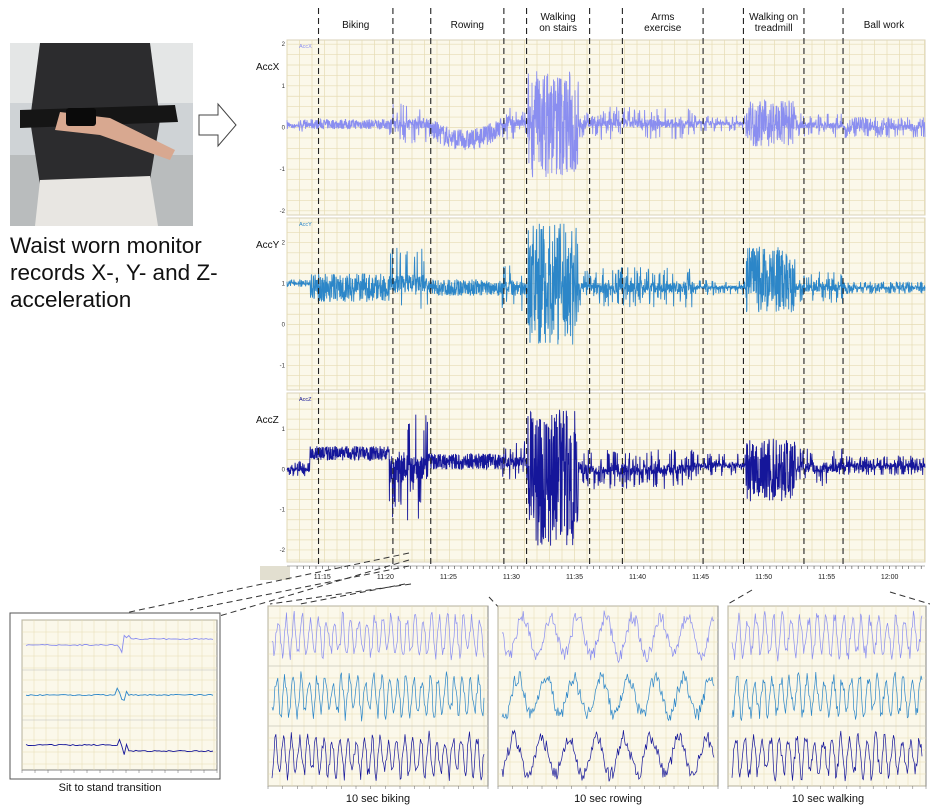 The image size is (930, 807). What do you see at coordinates (826, 577) in the screenshot?
I see `x-tick-label: 11:55` at bounding box center [826, 577].